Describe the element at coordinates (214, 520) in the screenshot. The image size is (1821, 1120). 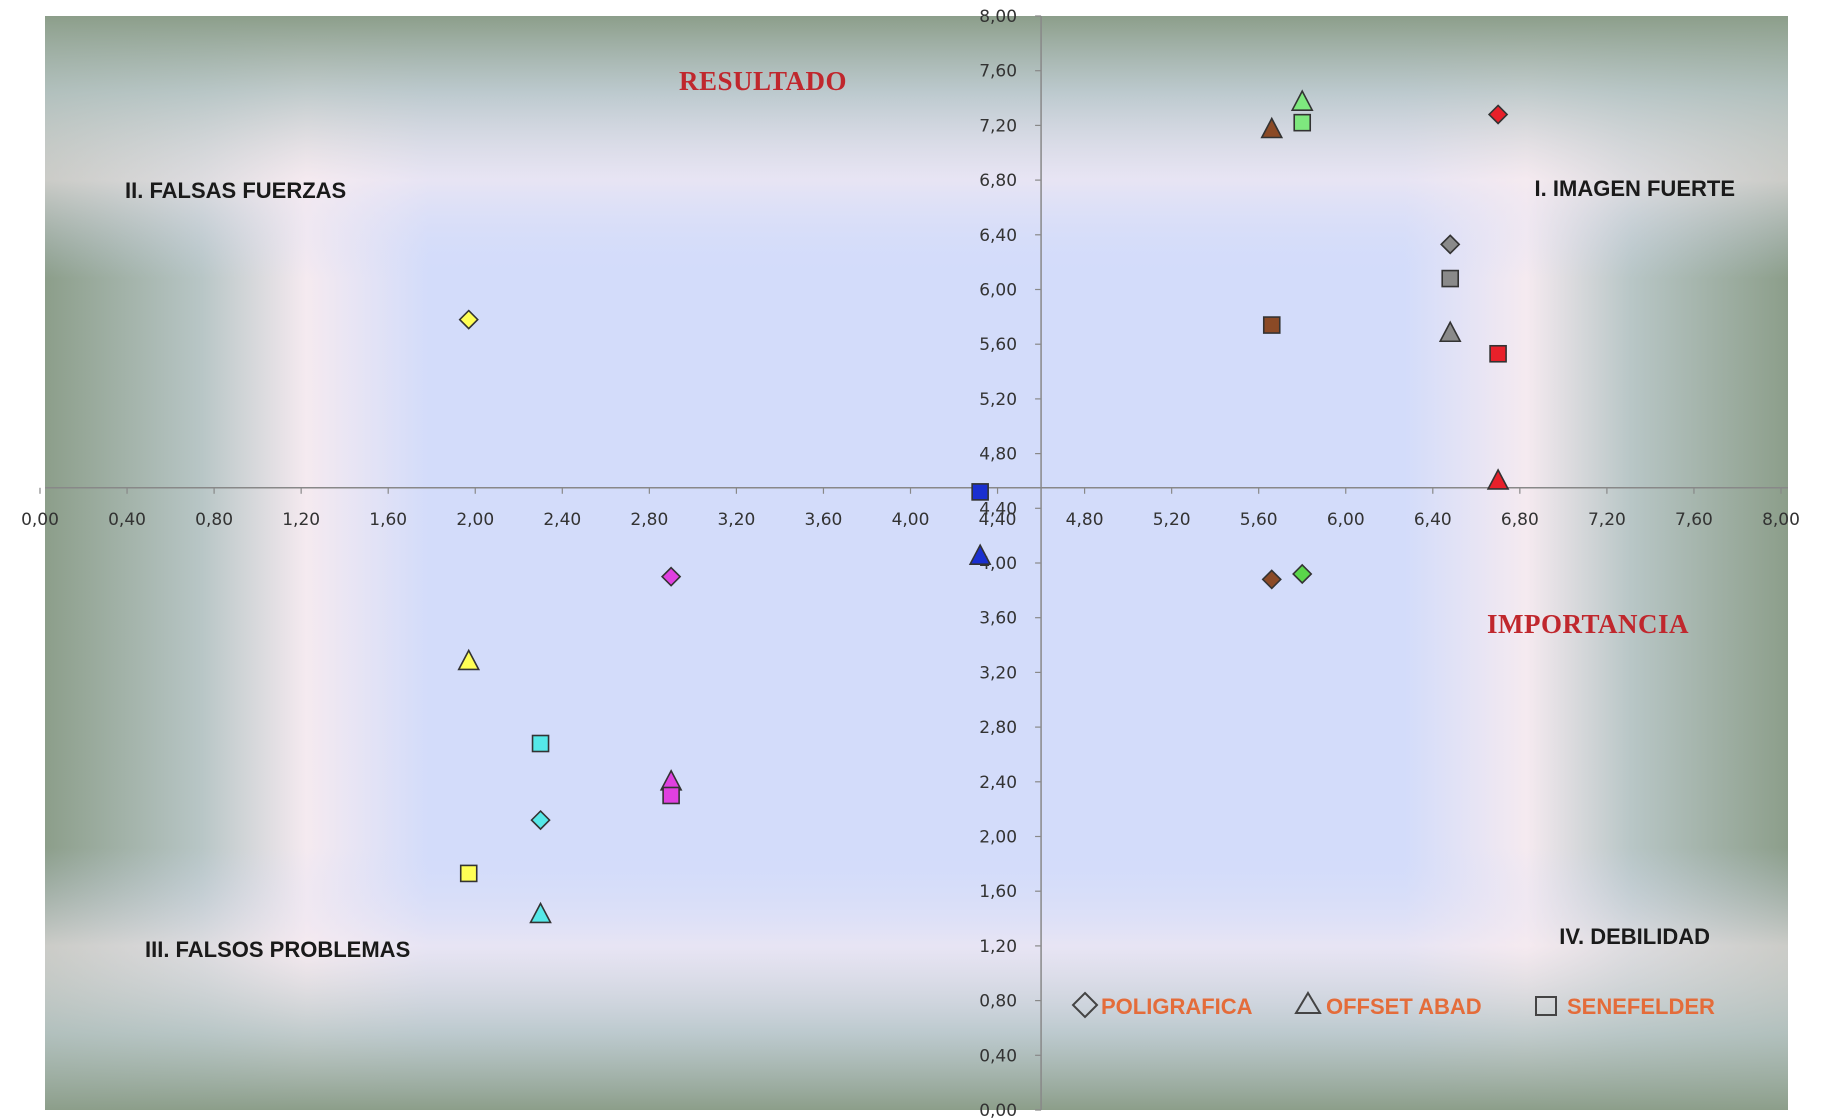
I see `x-tick-label: 0,80` at that location.